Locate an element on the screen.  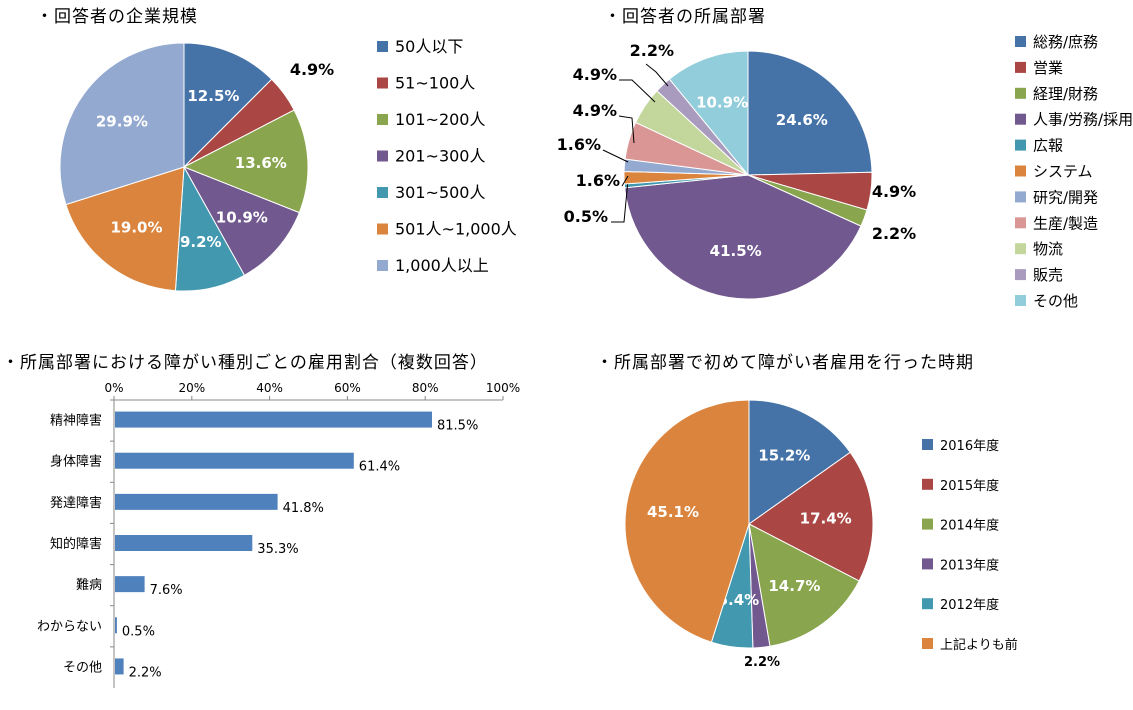
bar-category-label: その他 is located at coordinates (82, 667).